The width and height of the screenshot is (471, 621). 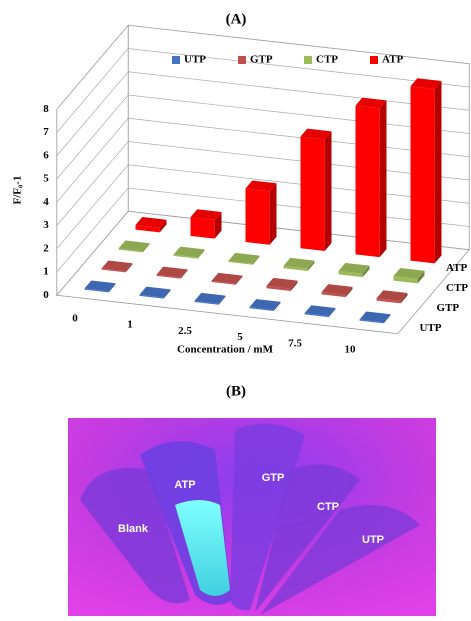 What do you see at coordinates (184, 485) in the screenshot?
I see `tube-label: ATP` at bounding box center [184, 485].